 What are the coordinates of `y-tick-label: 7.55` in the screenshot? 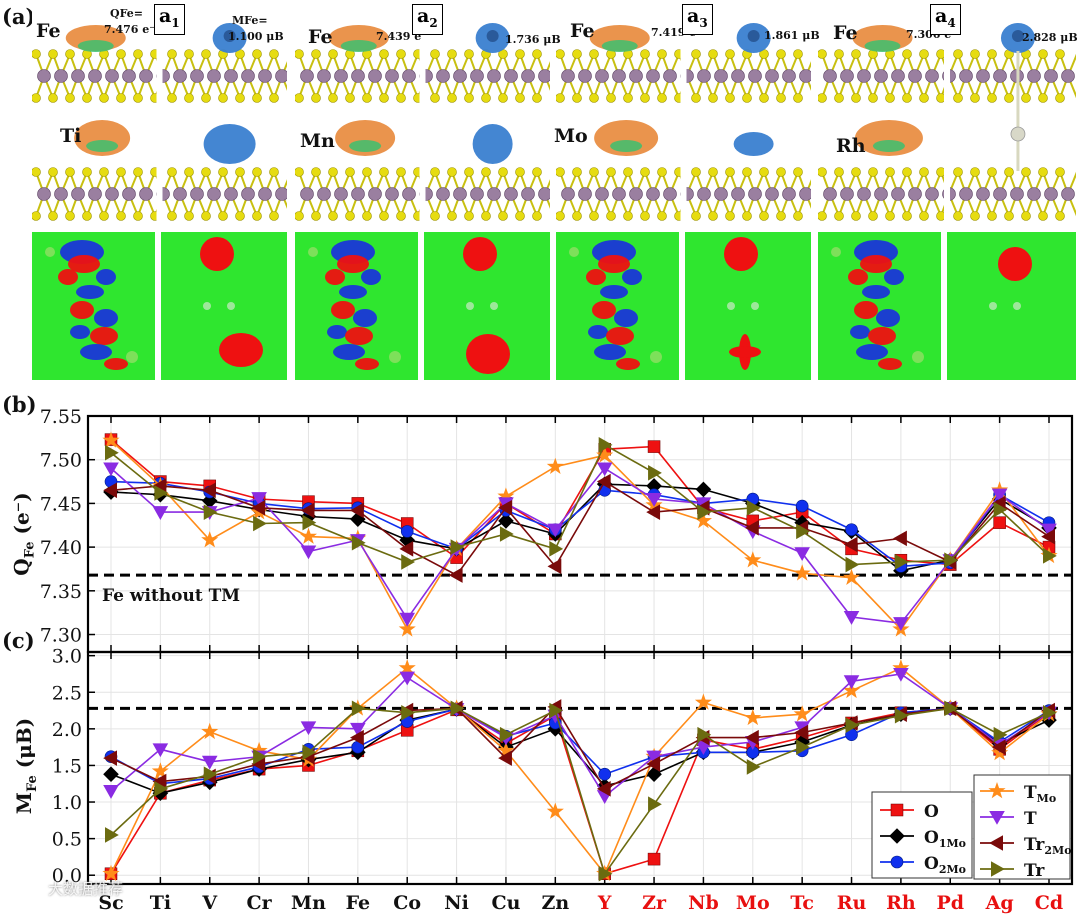 It's located at (61, 417).